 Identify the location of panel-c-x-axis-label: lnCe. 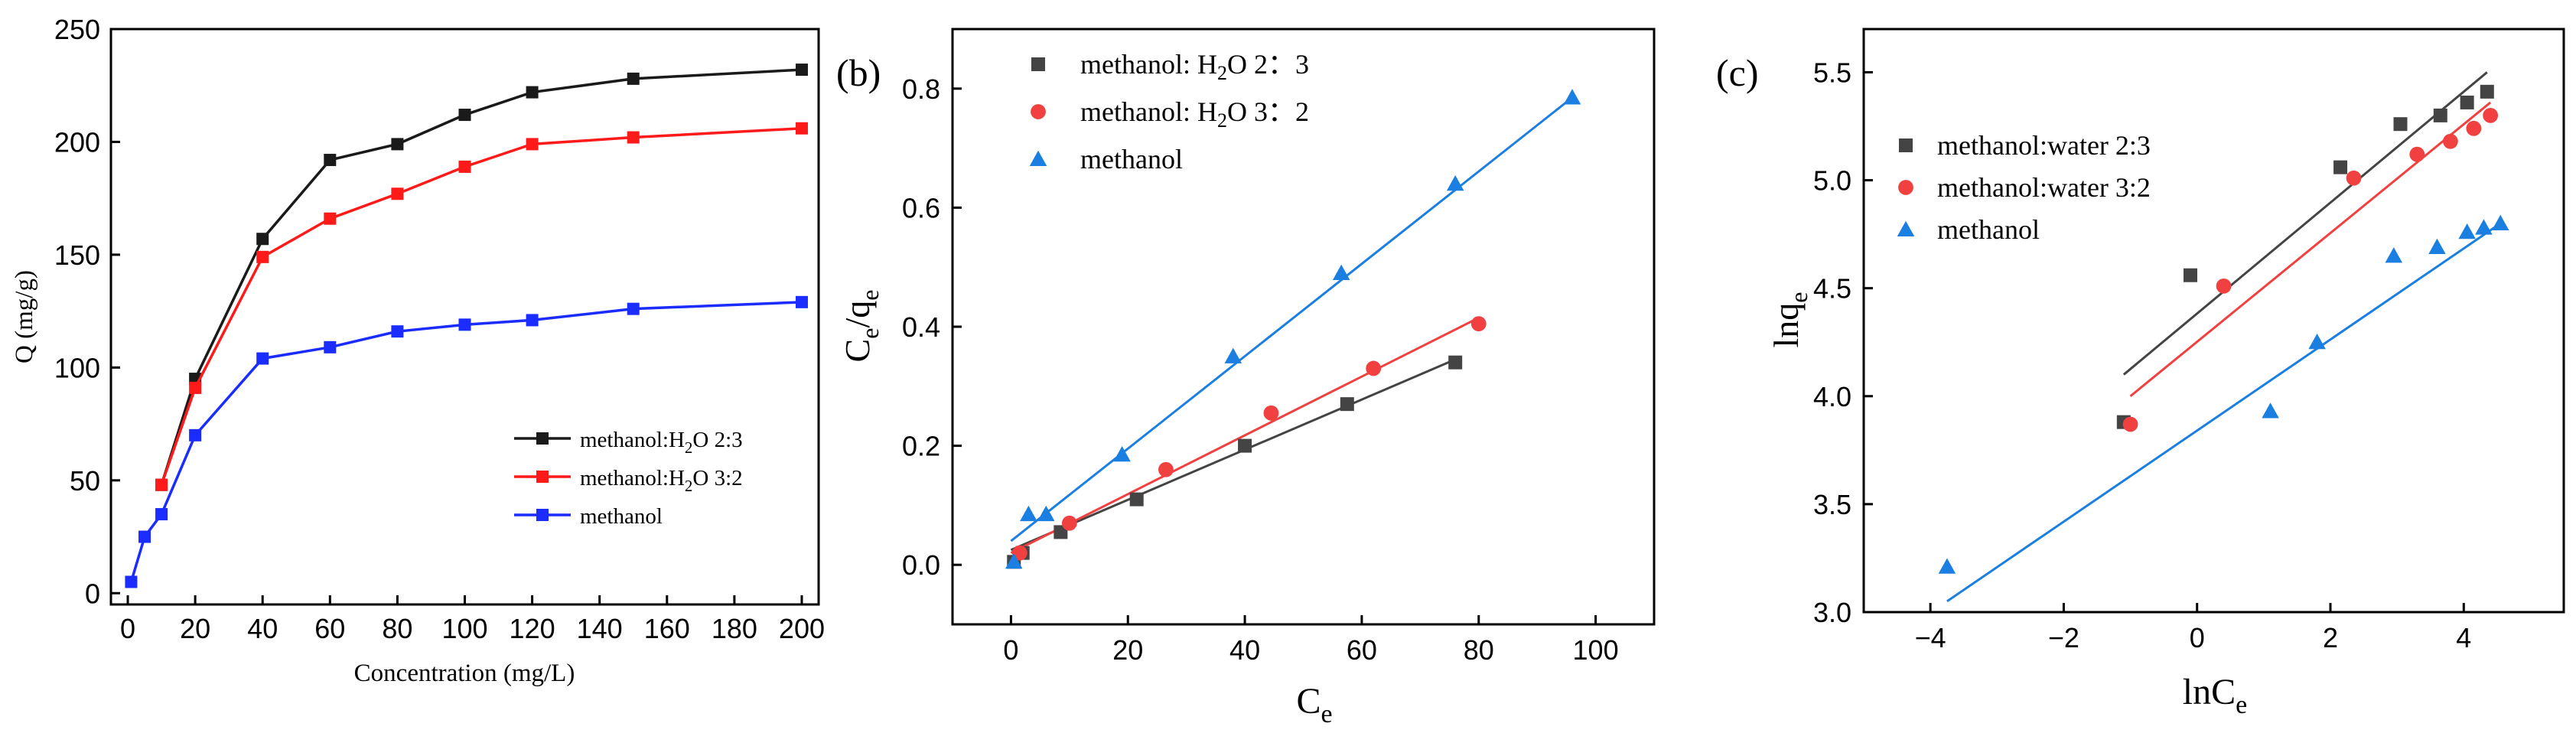
(2215, 695).